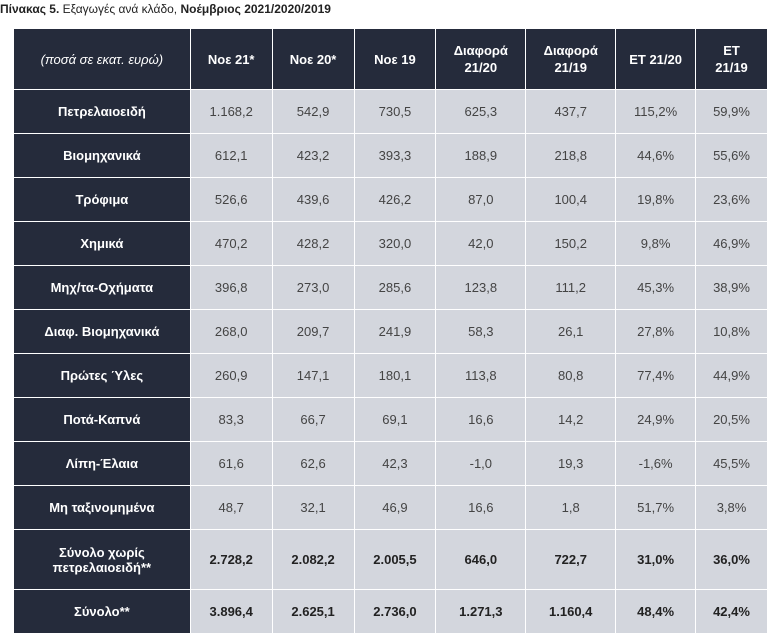  I want to click on value-cell: 44,6%, so click(656, 155).